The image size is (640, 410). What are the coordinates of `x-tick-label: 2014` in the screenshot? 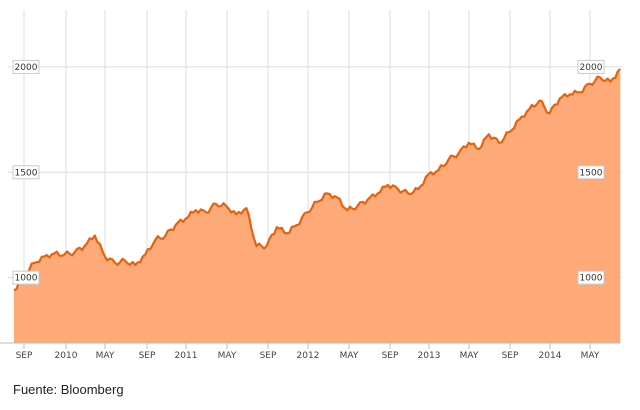 It's located at (550, 356).